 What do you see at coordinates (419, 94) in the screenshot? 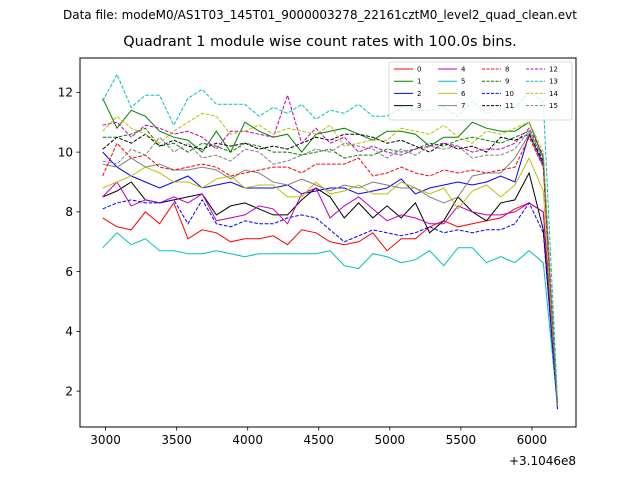
I see `legend-label-2: 2` at bounding box center [419, 94].